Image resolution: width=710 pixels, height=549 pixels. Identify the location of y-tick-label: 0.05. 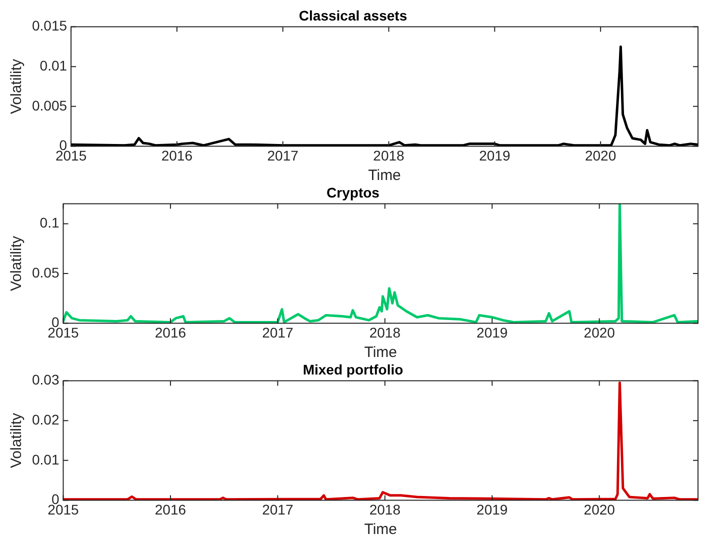
(46, 272).